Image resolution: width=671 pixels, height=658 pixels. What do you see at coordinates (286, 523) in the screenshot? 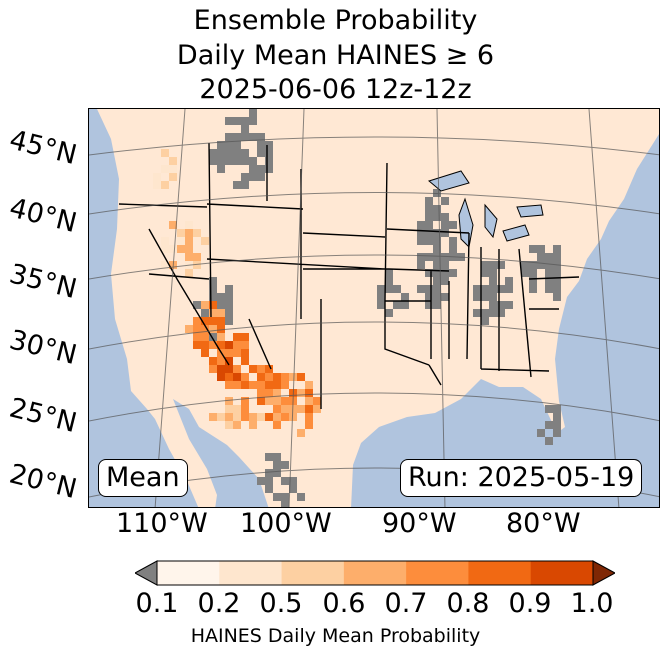
I see `lon-label-100: 100°W` at bounding box center [286, 523].